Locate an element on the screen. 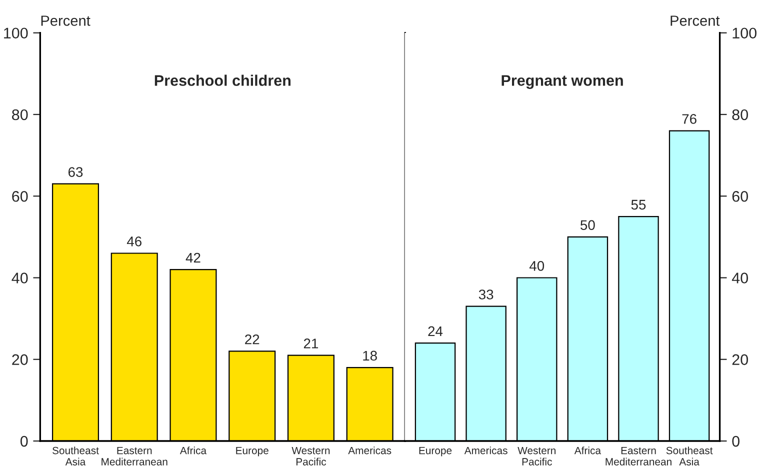 The width and height of the screenshot is (758, 476). data-label: 40 is located at coordinates (536, 266).